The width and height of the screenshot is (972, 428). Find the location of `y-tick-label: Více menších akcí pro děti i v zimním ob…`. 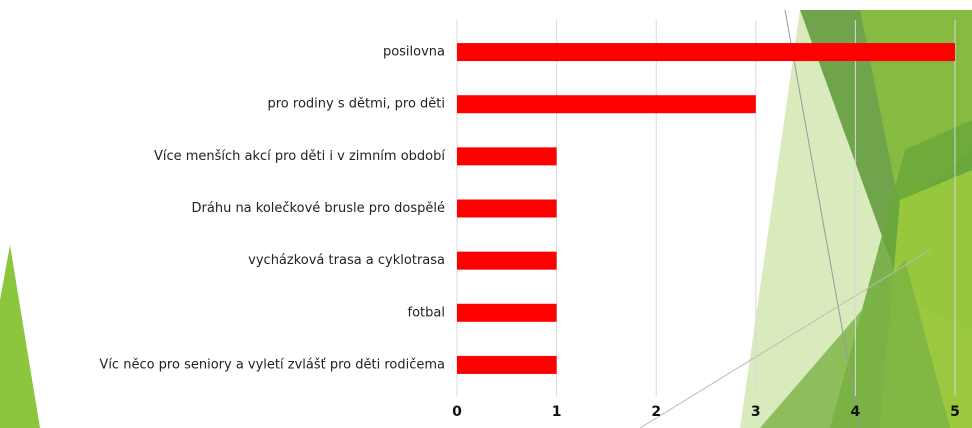

y-tick-label: Více menších akcí pro děti i v zimním ob… is located at coordinates (299, 156).